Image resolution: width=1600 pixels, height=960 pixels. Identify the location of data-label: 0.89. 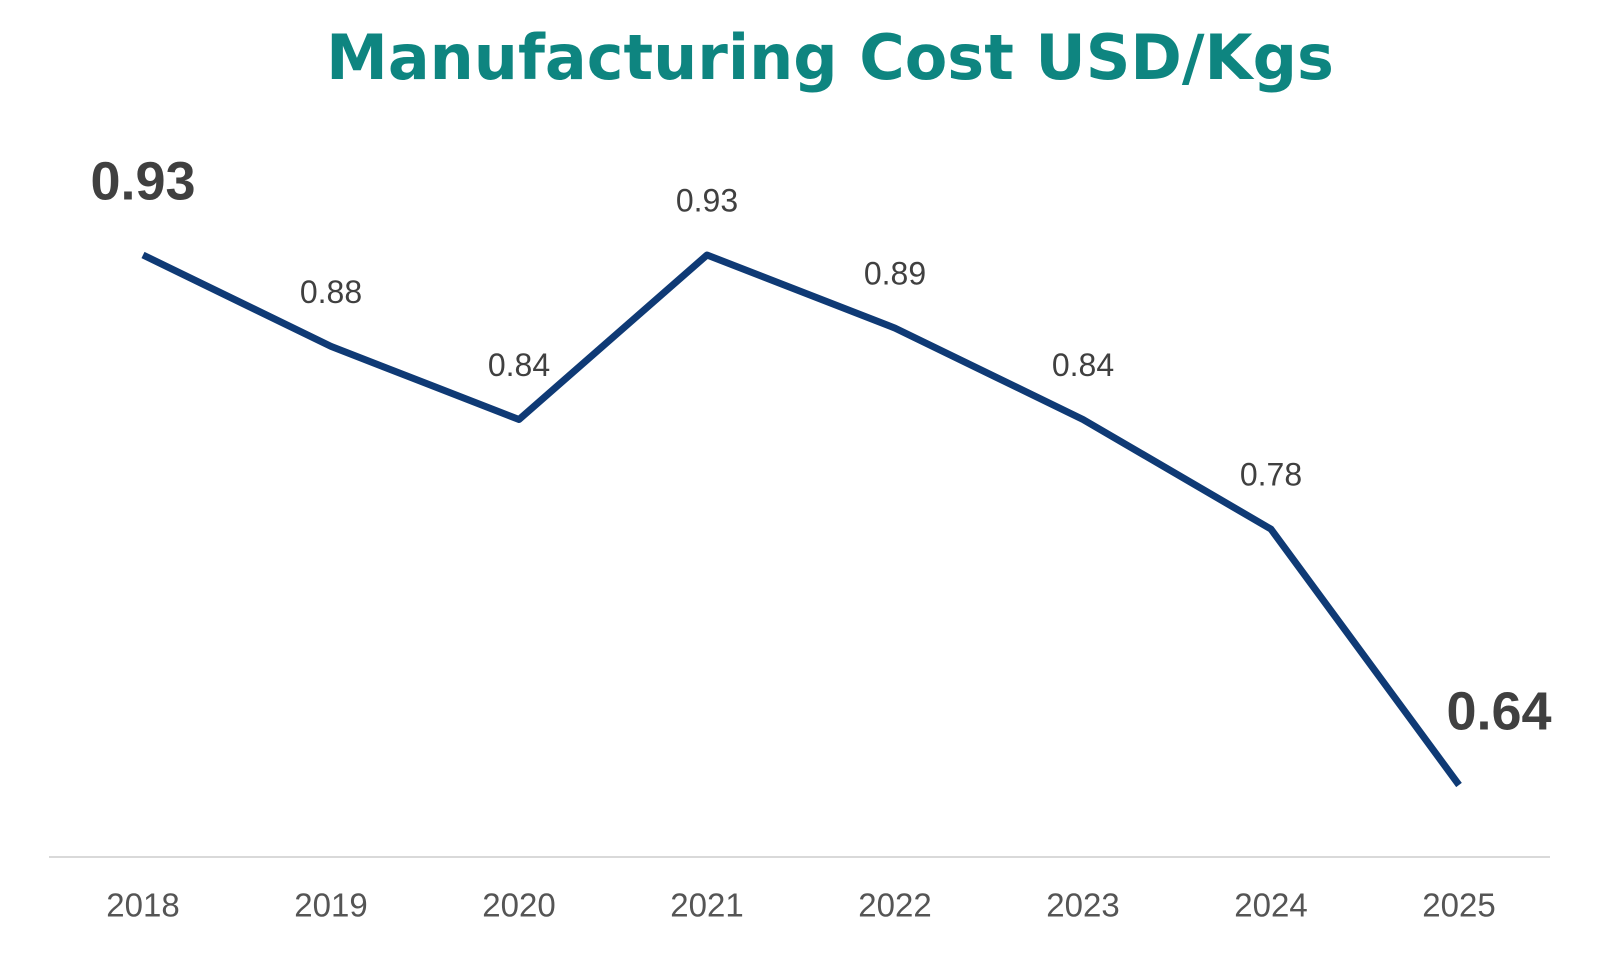
(895, 274).